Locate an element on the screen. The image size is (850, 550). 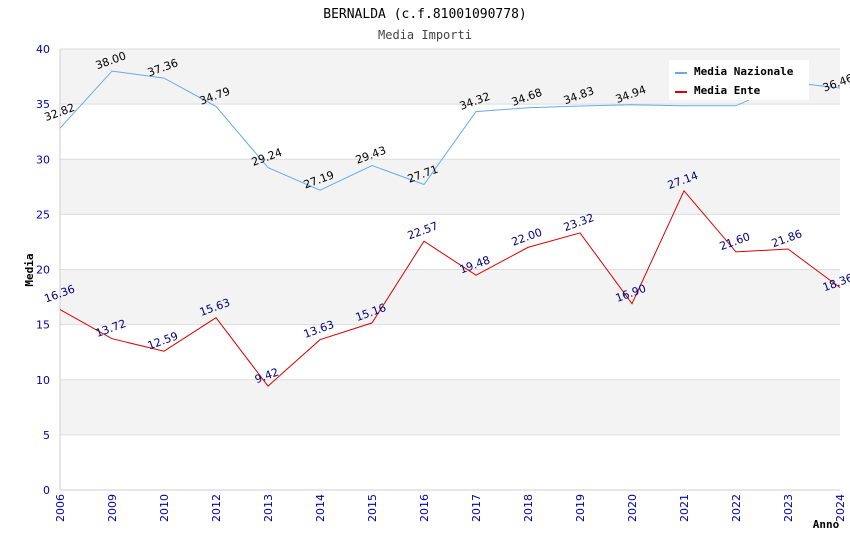
chart-title: BERNALDA (c.f.81001090778) is located at coordinates (425, 14).